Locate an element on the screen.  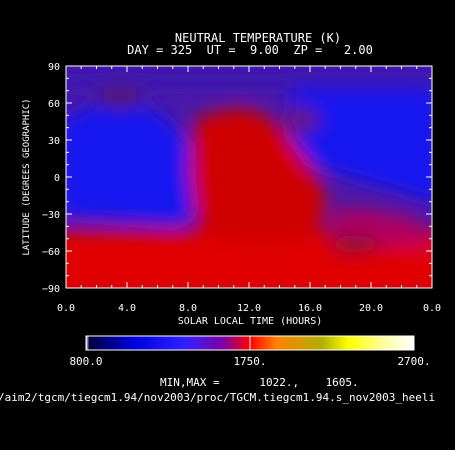
x-tick-label: 16.0 is located at coordinates (310, 308).